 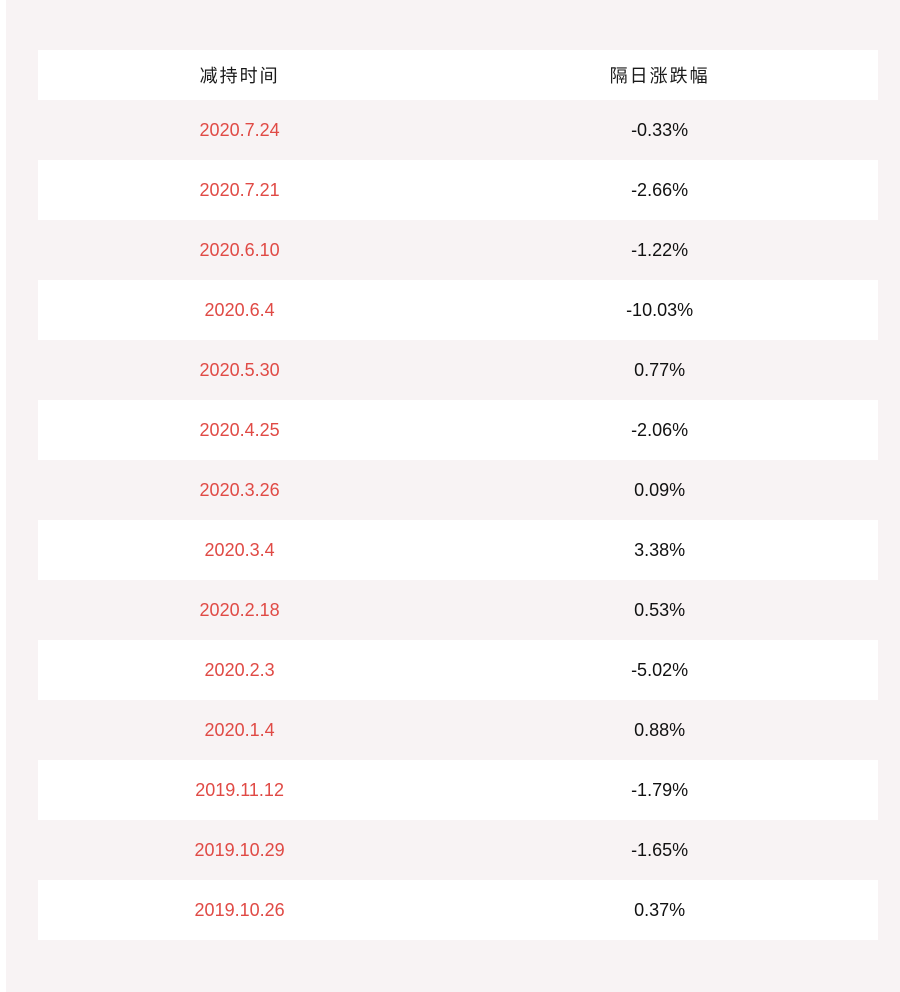 I want to click on reduction-date-cell: 2019.10.29, so click(x=239, y=849).